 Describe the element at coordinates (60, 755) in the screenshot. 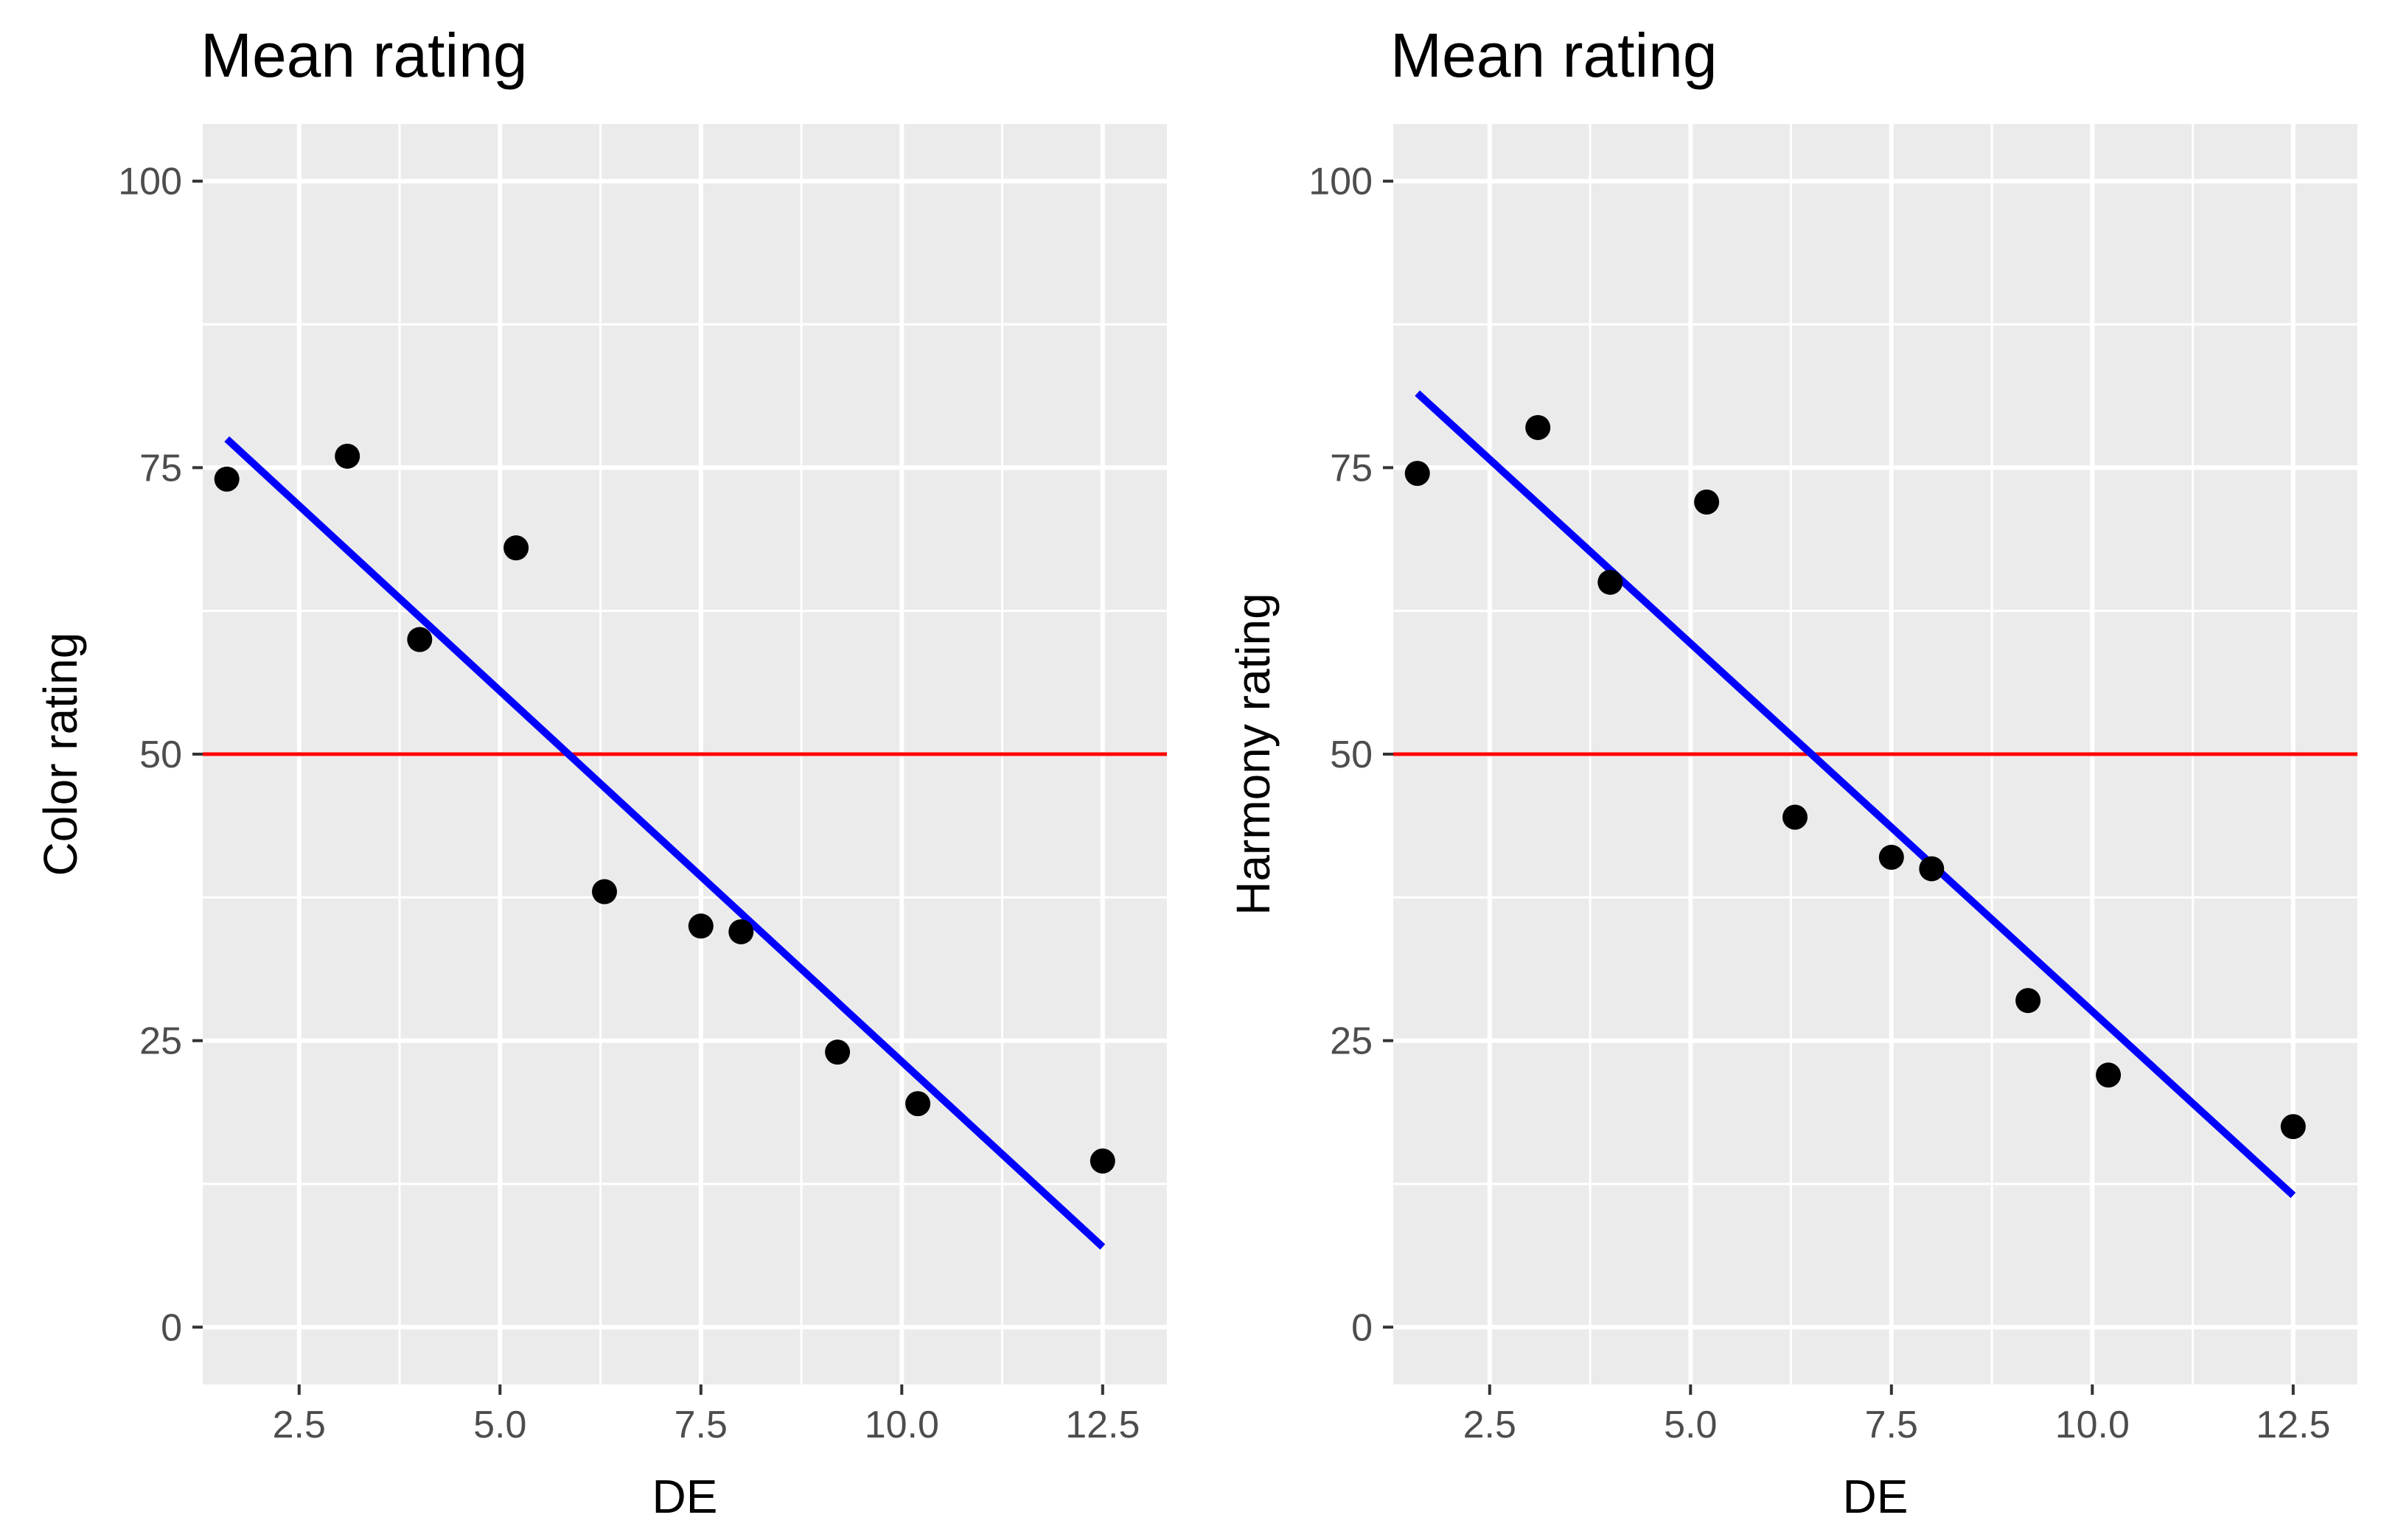

I see `y-axis-title: Color rating` at that location.